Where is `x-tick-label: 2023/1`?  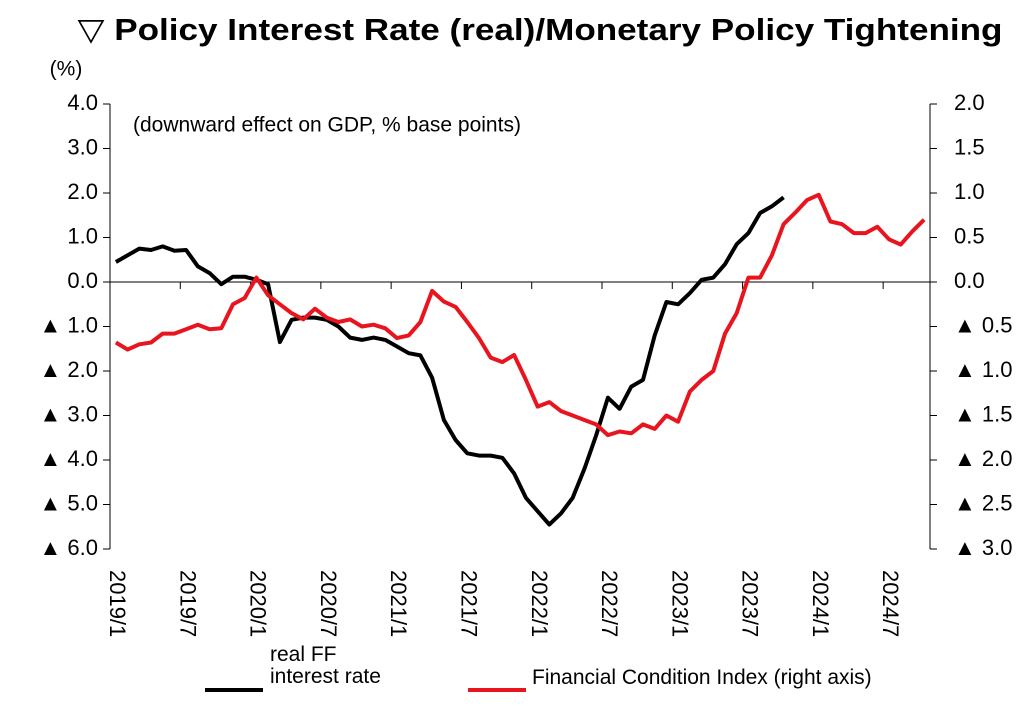
x-tick-label: 2023/1 is located at coordinates (679, 603).